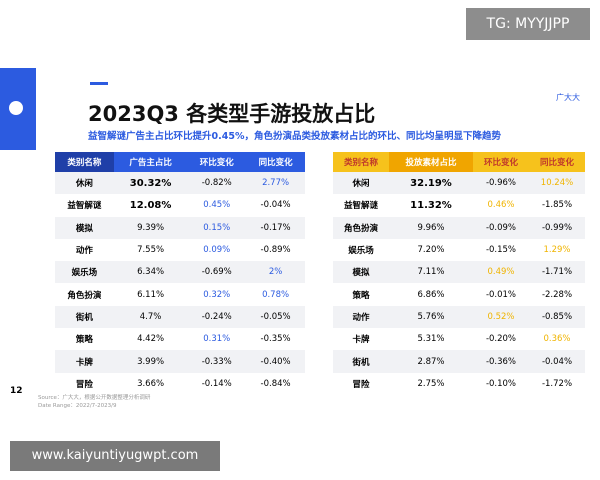 Image resolution: width=600 pixels, height=480 pixels. What do you see at coordinates (556, 317) in the screenshot?
I see `cell: -0.85%` at bounding box center [556, 317].